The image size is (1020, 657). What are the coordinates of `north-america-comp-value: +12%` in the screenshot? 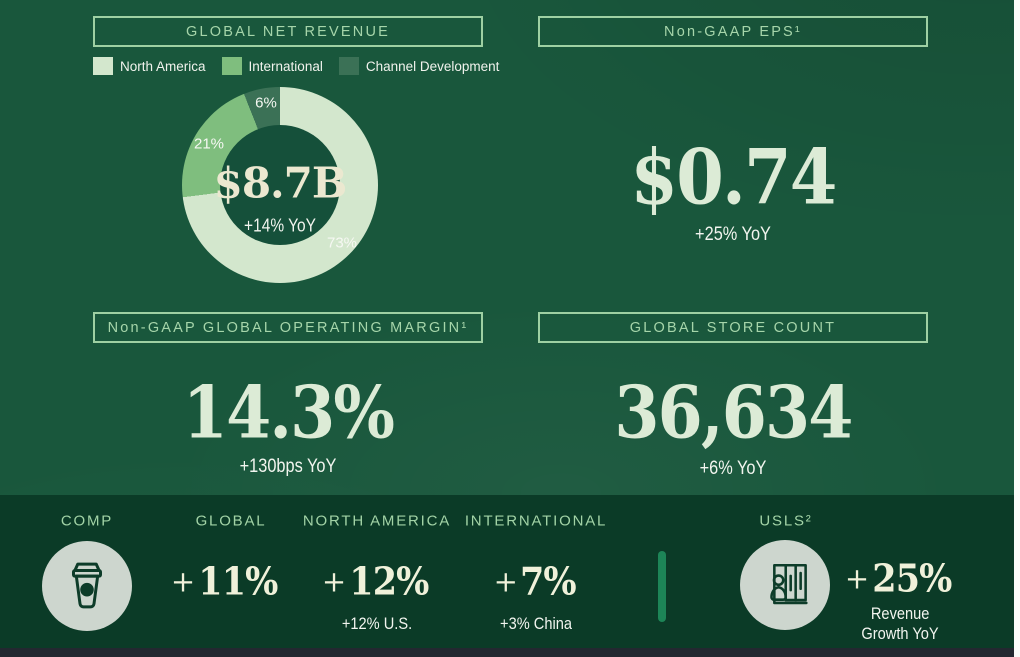 It's located at (375, 581).